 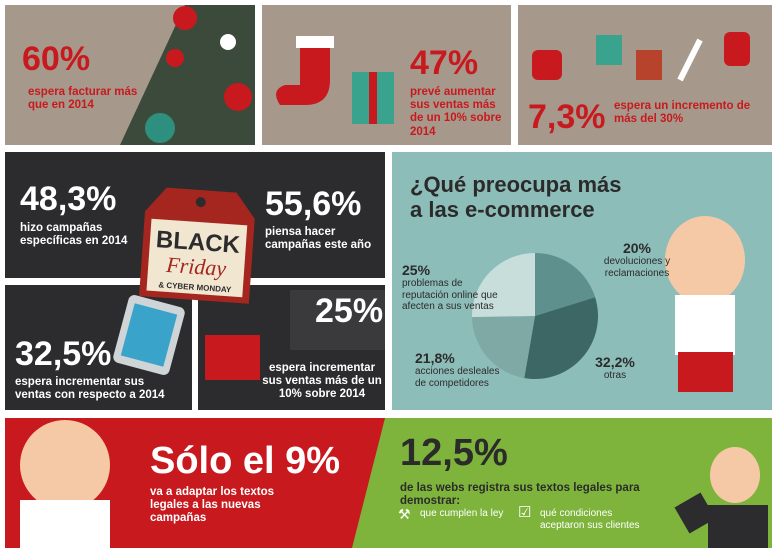 I want to click on chart-title: ¿Qué preocupa más a las e-commerce, so click(x=516, y=197).